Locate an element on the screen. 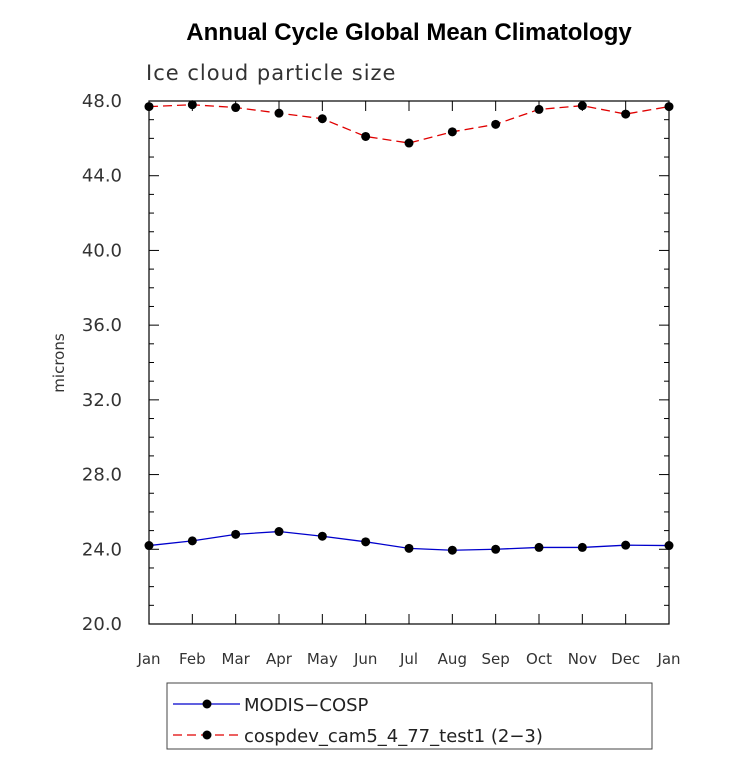 This screenshot has width=733, height=759. legend: MODIS−COSP cospdev_cam5_4_77_test1 (2−3) is located at coordinates (409, 716).